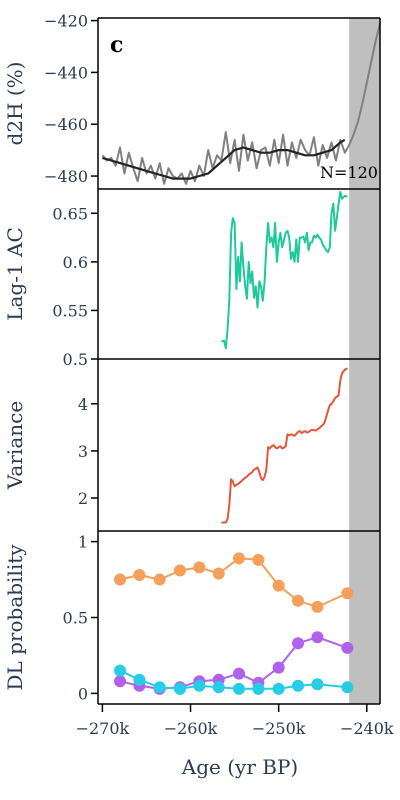  I want to click on y-tick-label: −440, so click(66, 72).